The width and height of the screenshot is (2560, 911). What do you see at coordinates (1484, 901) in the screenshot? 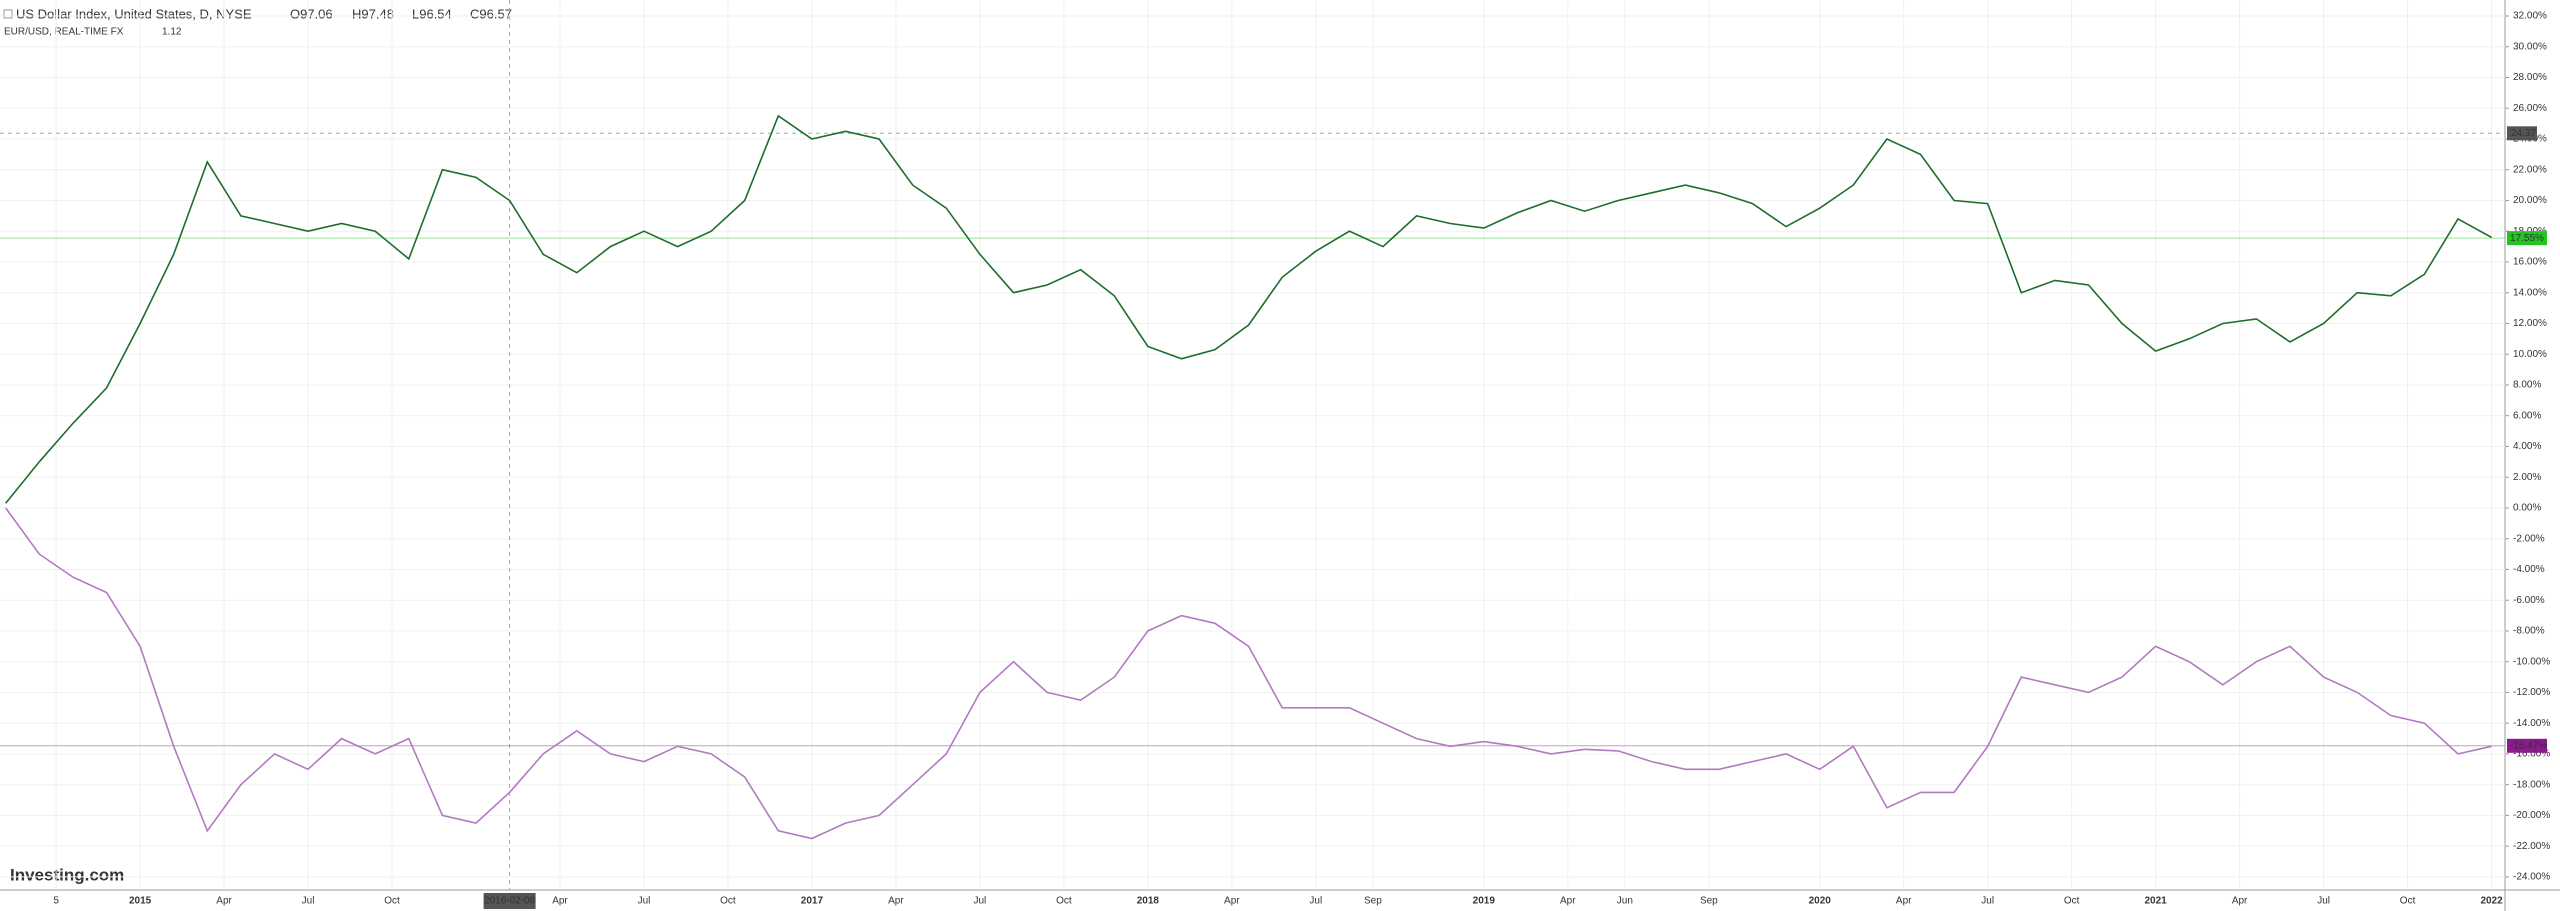
I see `x-tick-label: 2019` at bounding box center [1484, 901].